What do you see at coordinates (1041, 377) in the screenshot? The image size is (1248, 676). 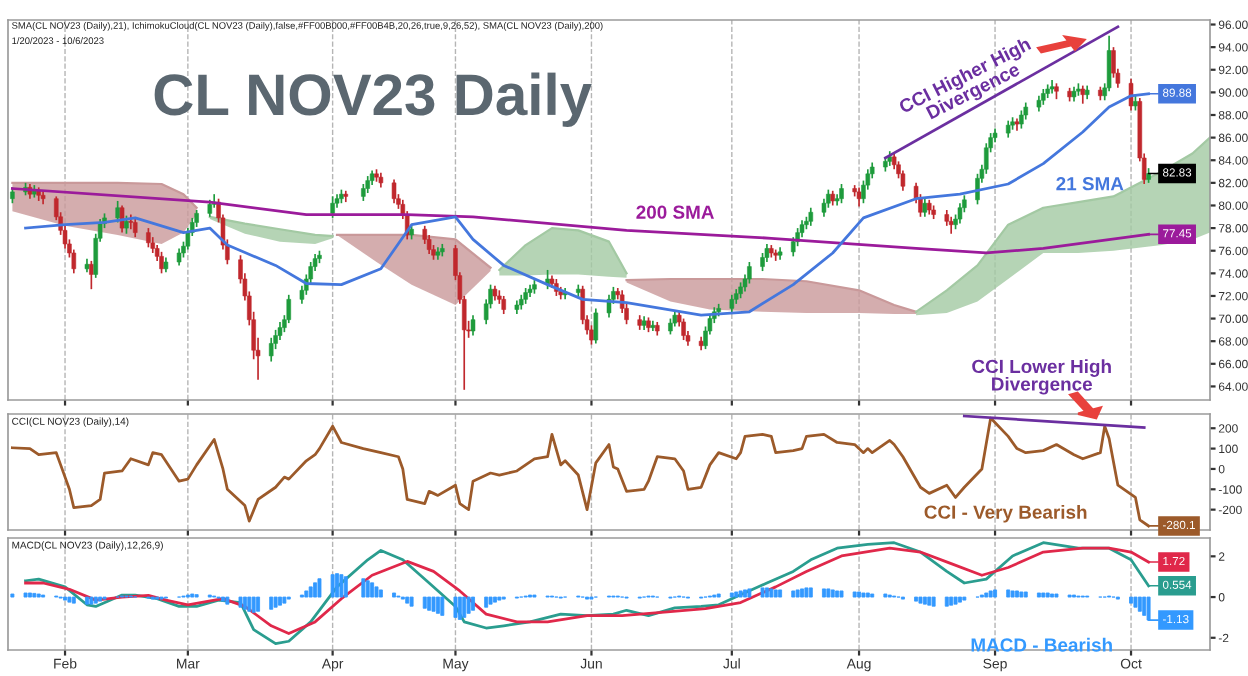 I see `series-label: CCI Lower High Divergence` at bounding box center [1041, 377].